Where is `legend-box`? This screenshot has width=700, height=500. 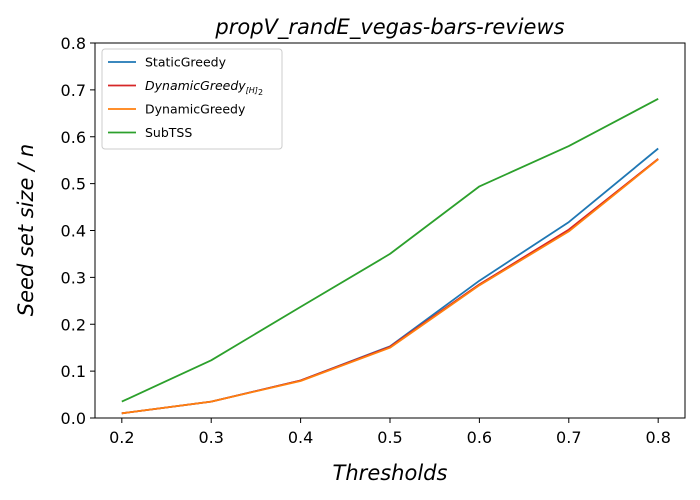 legend-box is located at coordinates (192, 99).